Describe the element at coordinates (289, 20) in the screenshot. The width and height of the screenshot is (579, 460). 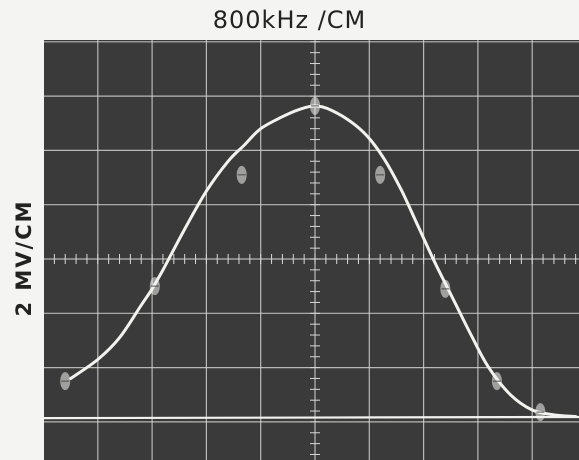
I see `chart-title: 800kHz /CM` at that location.